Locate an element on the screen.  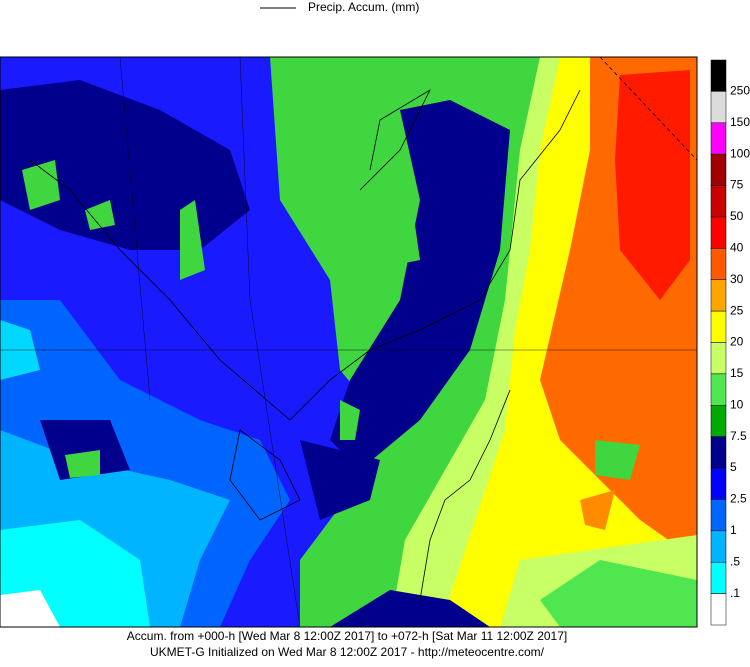
colorbar-label: 20 is located at coordinates (737, 342).